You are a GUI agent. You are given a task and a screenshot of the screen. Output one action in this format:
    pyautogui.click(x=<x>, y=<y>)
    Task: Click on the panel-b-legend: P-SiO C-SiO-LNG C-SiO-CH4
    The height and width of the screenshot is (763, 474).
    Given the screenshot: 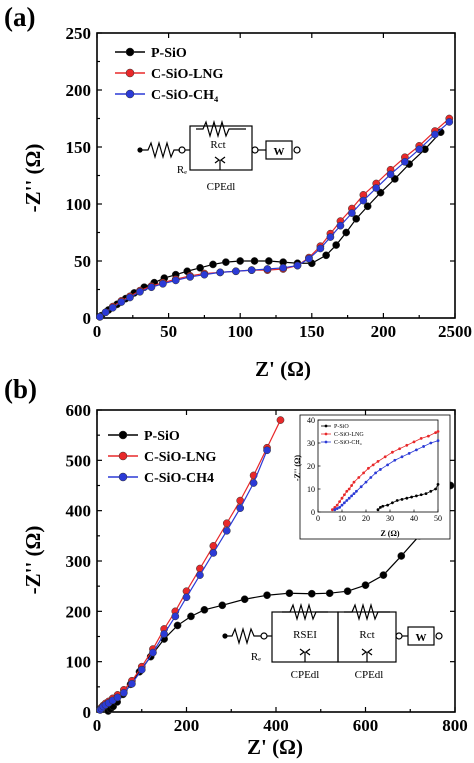 What is the action you would take?
    pyautogui.click(x=162, y=457)
    